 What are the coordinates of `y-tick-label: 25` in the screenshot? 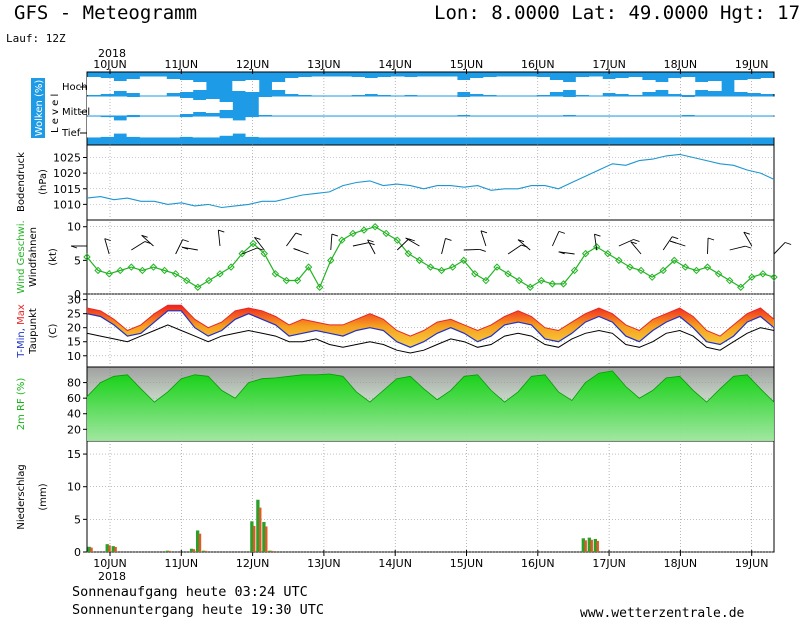 It's located at (74, 314).